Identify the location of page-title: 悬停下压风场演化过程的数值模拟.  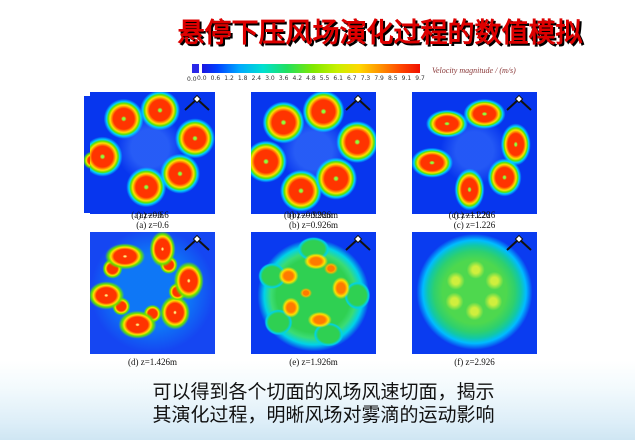
(380, 33).